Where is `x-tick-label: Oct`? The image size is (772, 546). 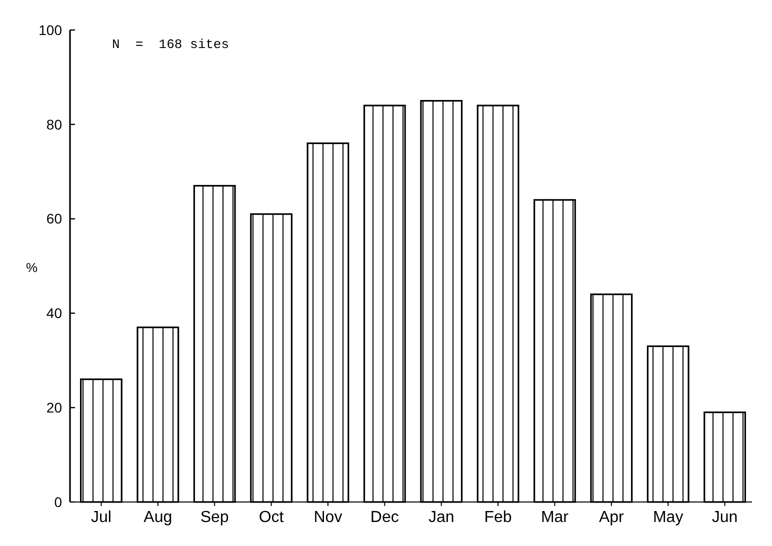
x-tick-label: Oct is located at coordinates (271, 517).